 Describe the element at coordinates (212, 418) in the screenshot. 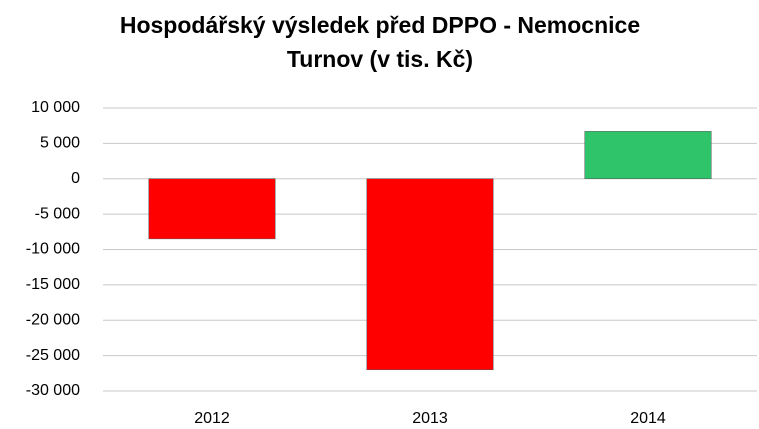

I see `x-tick-label: 2012` at that location.